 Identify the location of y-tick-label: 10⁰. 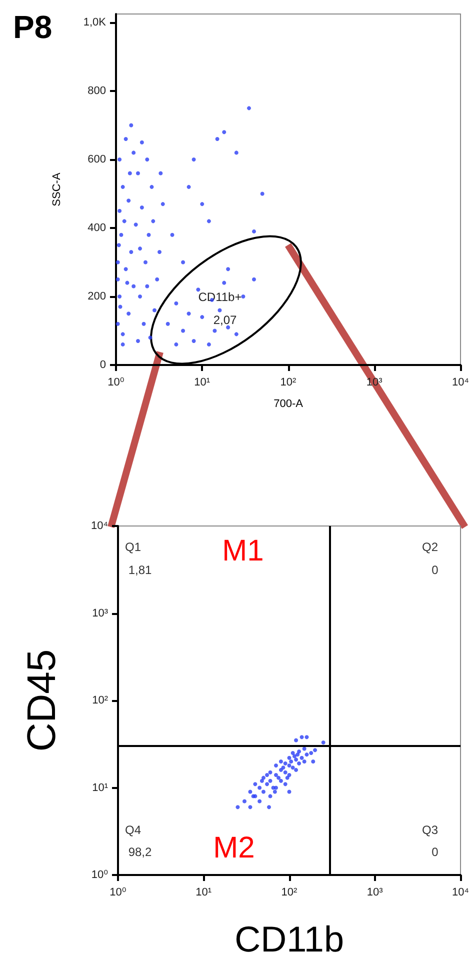
(100, 875).